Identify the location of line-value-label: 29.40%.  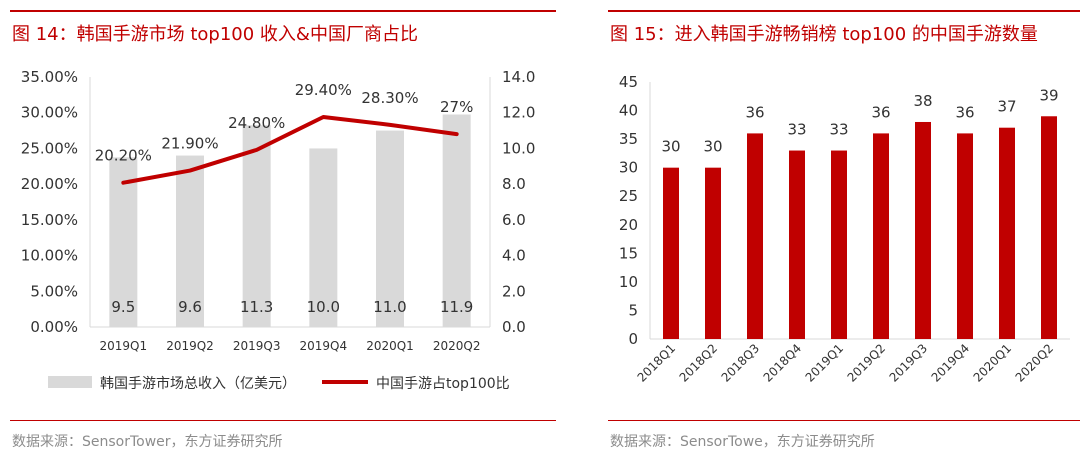
(323, 90).